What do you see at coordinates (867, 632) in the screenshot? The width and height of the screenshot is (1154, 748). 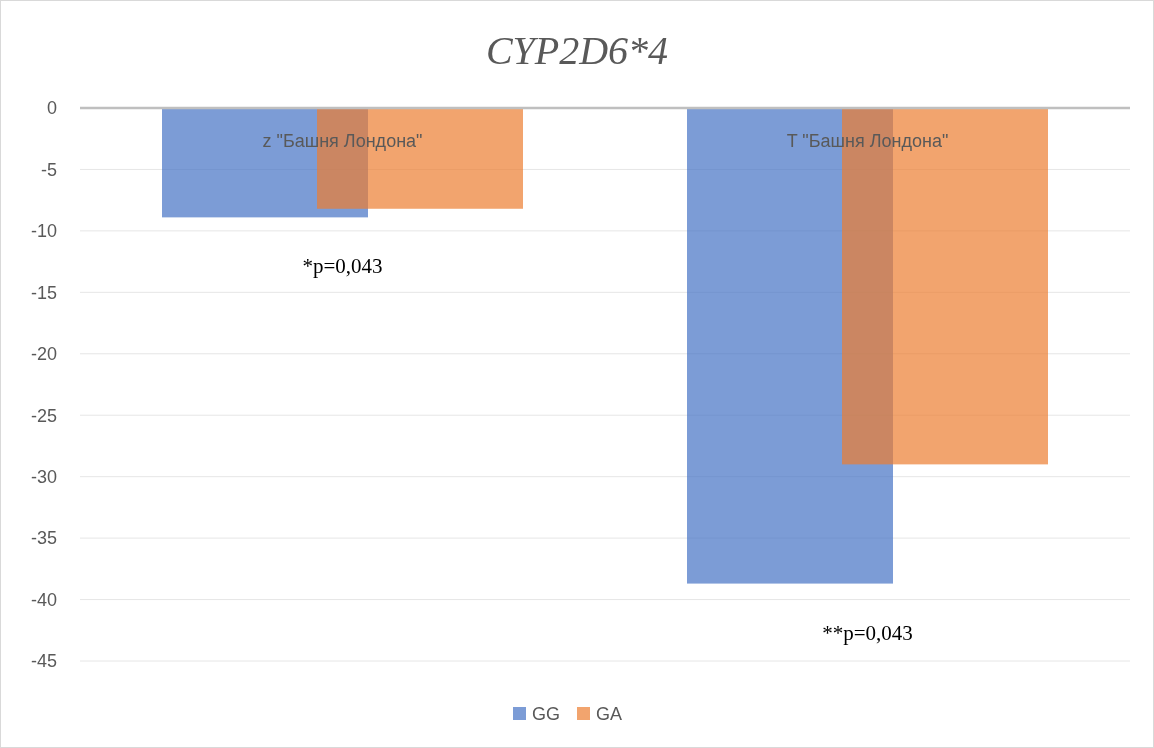 I see `annotation: **p=0,043` at bounding box center [867, 632].